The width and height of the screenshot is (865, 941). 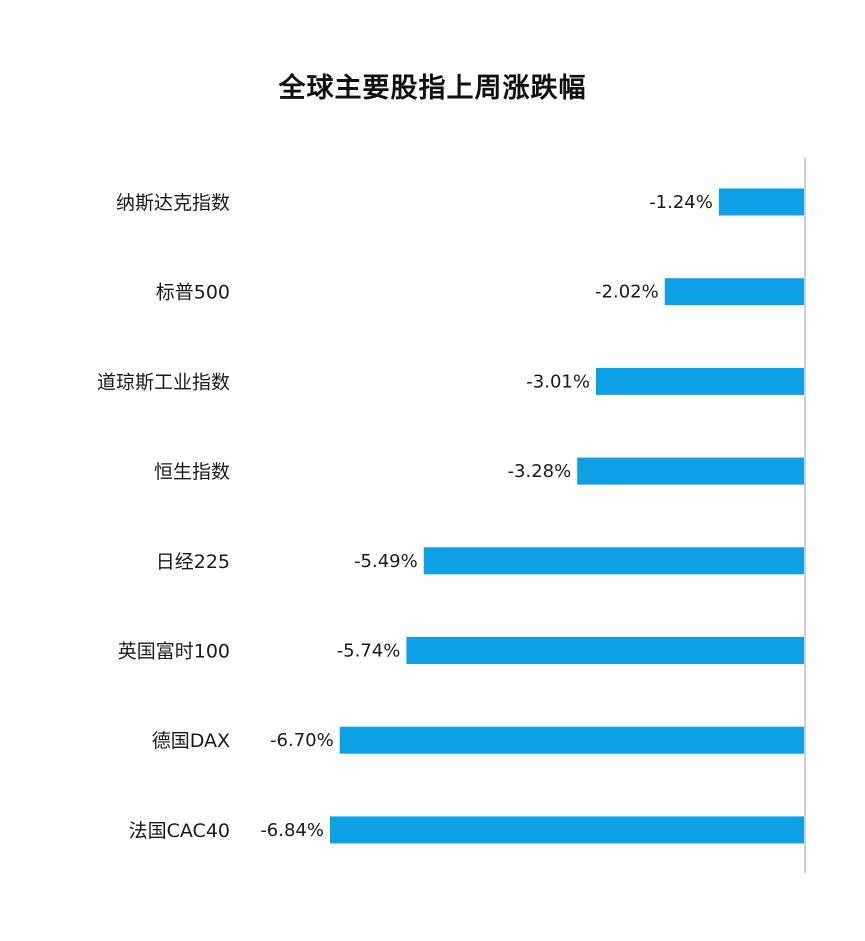 I want to click on value-label: -6.84%, so click(x=292, y=830).